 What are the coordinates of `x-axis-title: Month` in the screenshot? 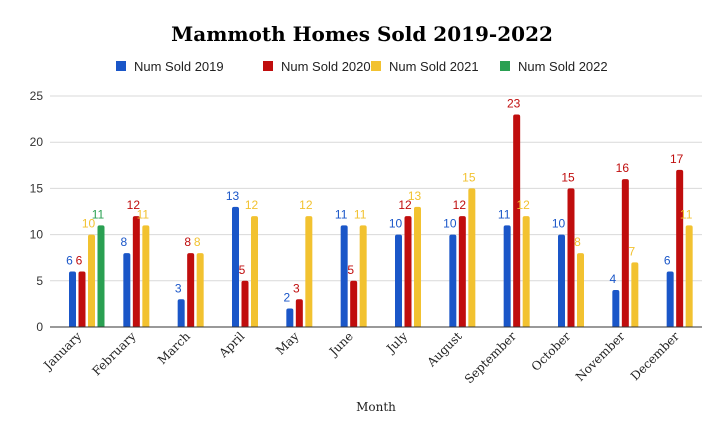 It's located at (376, 407).